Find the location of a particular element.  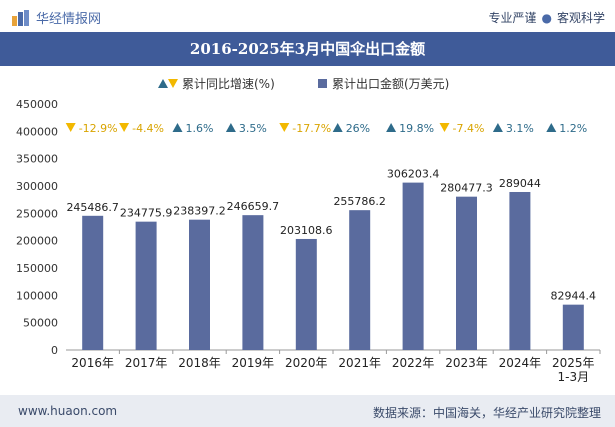

x-tick-label: 2019年 is located at coordinates (253, 363).